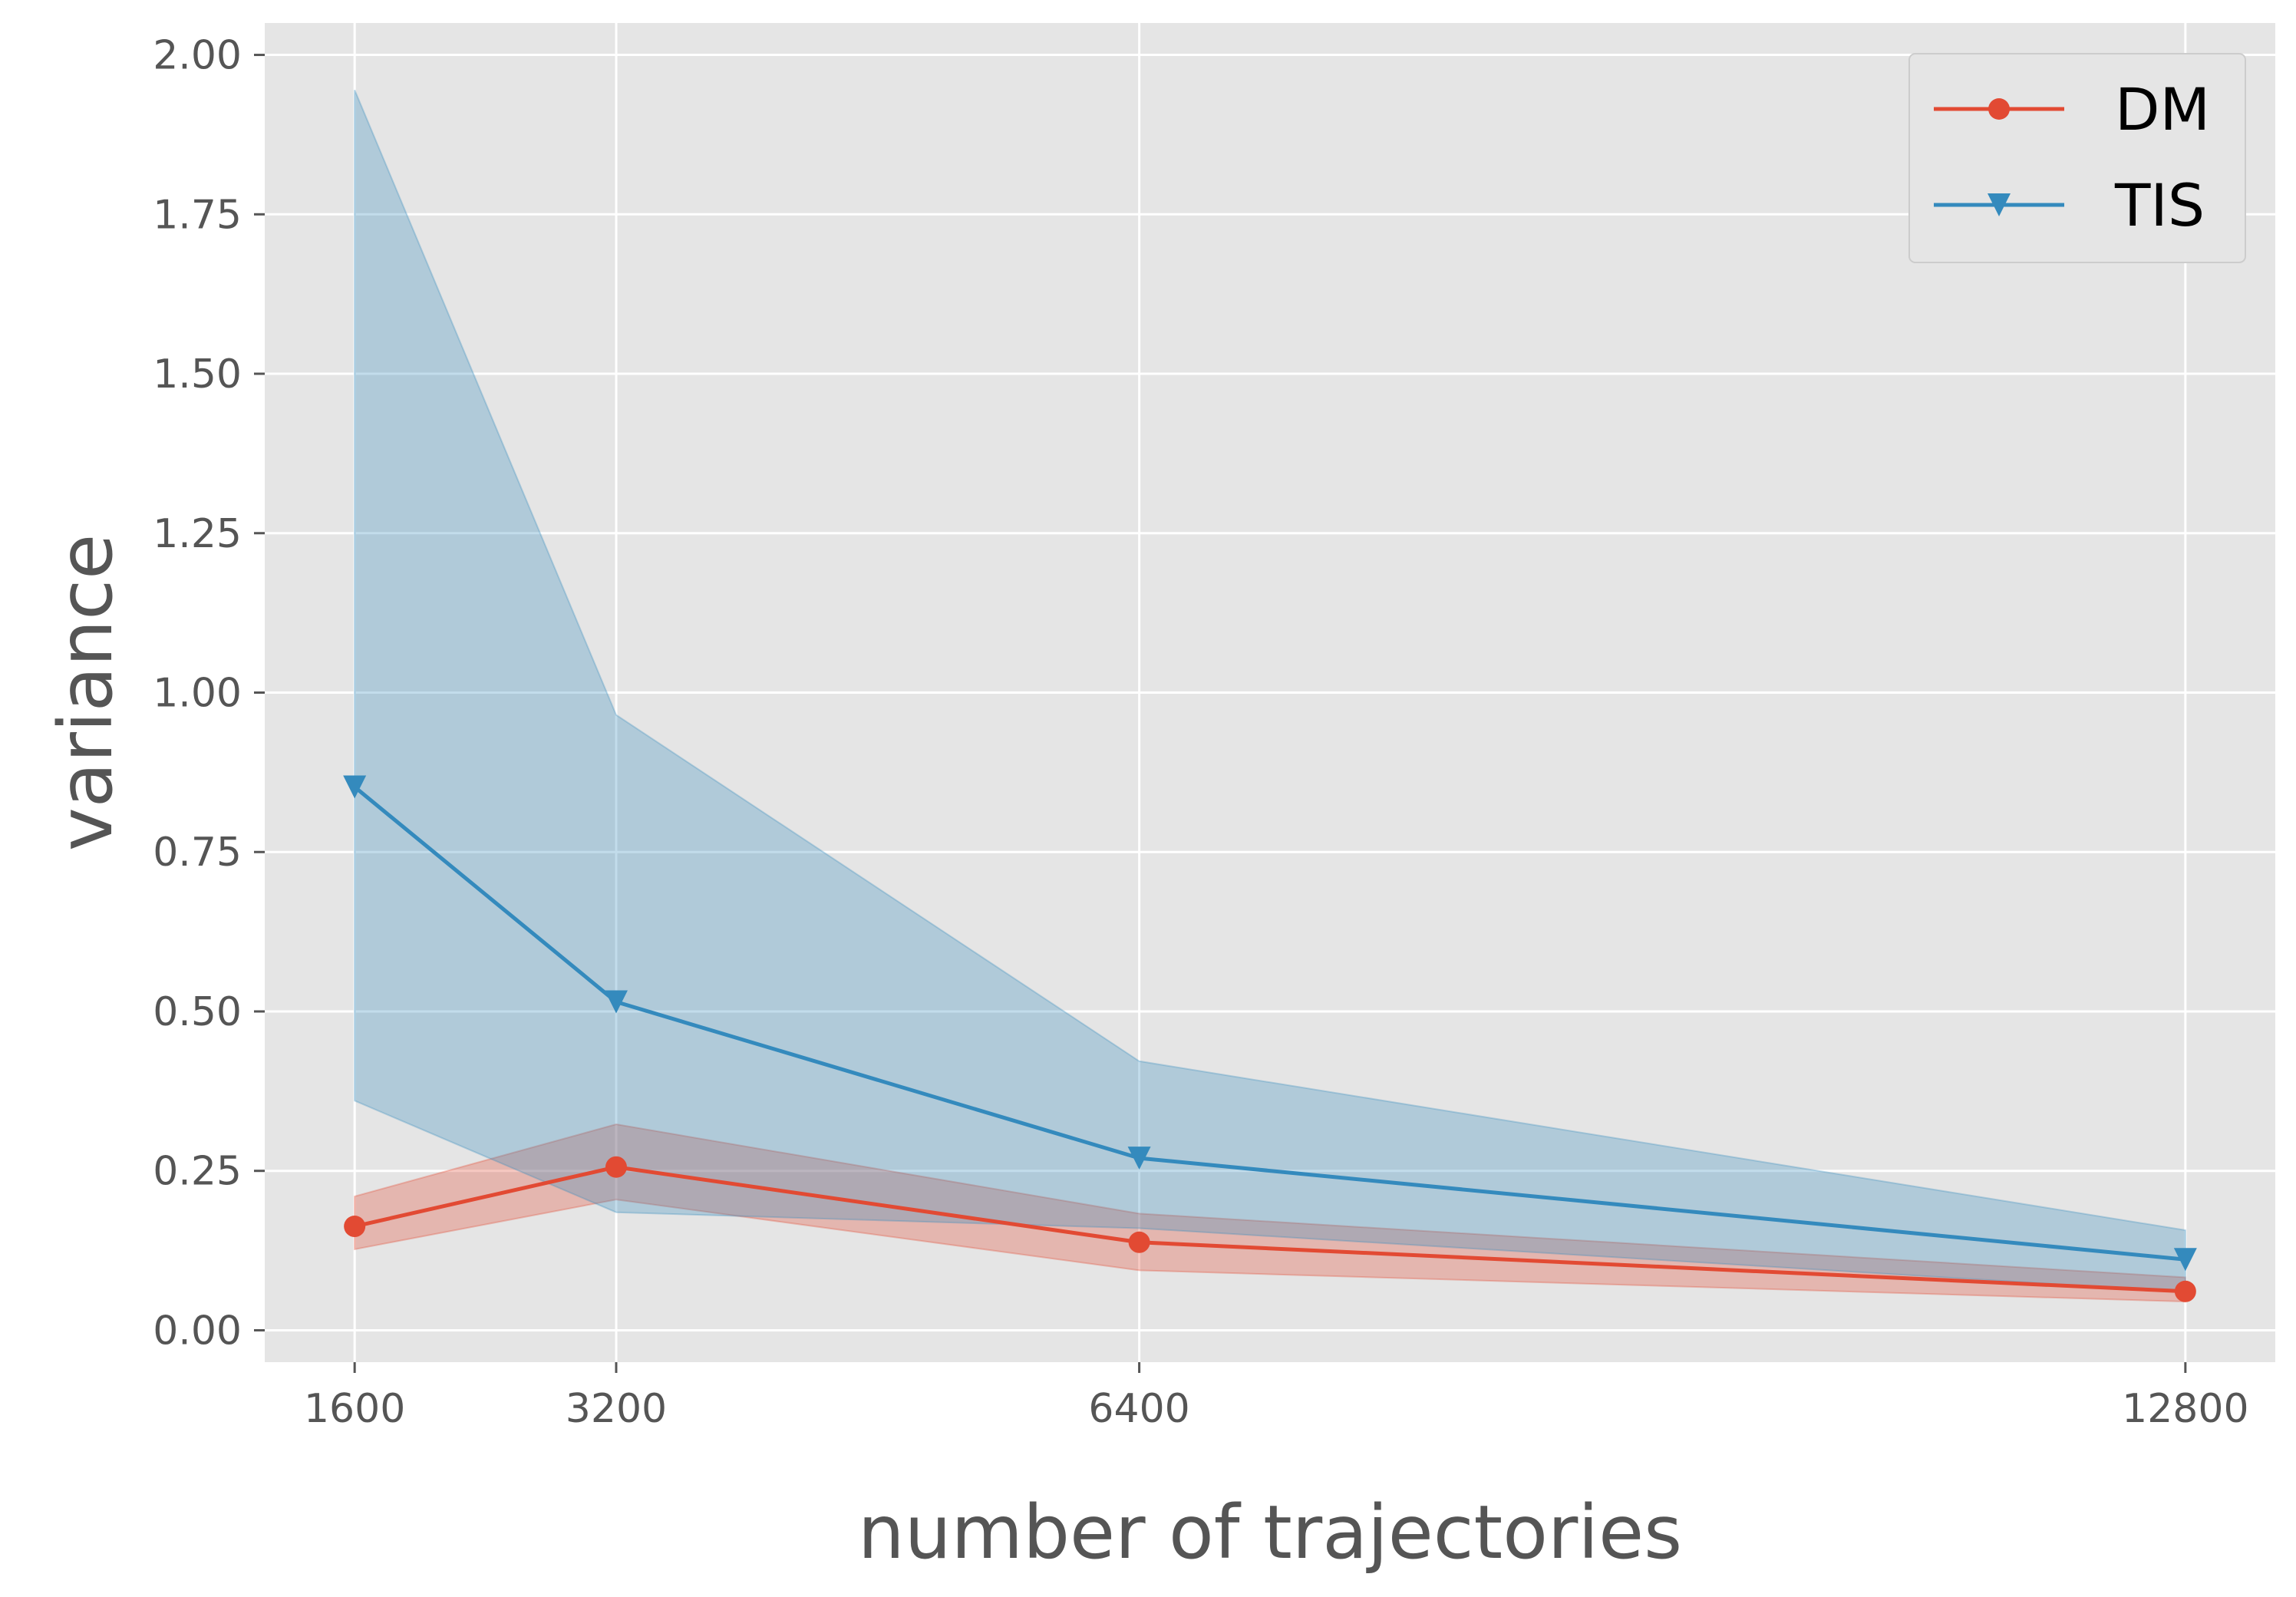 Image resolution: width=2296 pixels, height=1597 pixels. What do you see at coordinates (1270, 1533) in the screenshot?
I see `x-axis-title: number of trajectories` at bounding box center [1270, 1533].